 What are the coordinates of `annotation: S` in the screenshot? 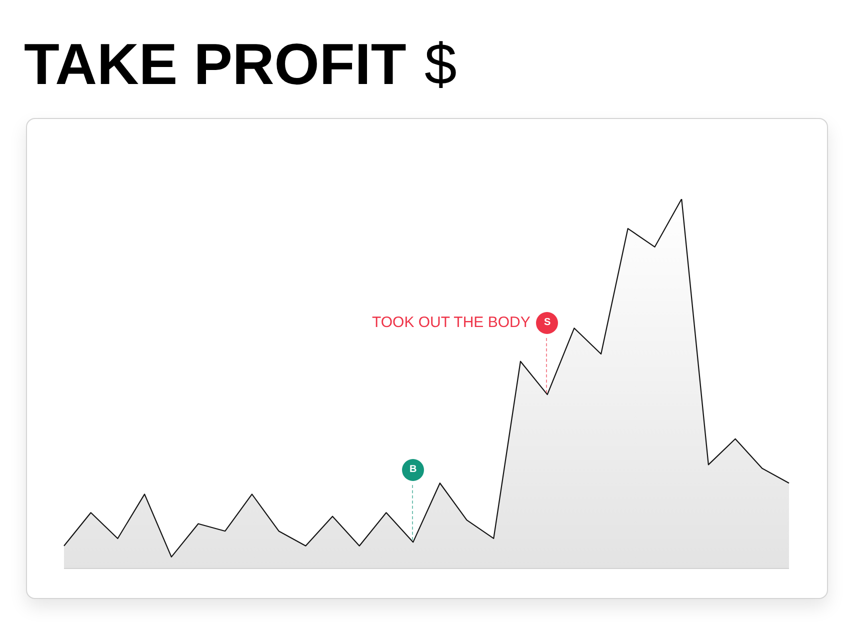 It's located at (547, 323).